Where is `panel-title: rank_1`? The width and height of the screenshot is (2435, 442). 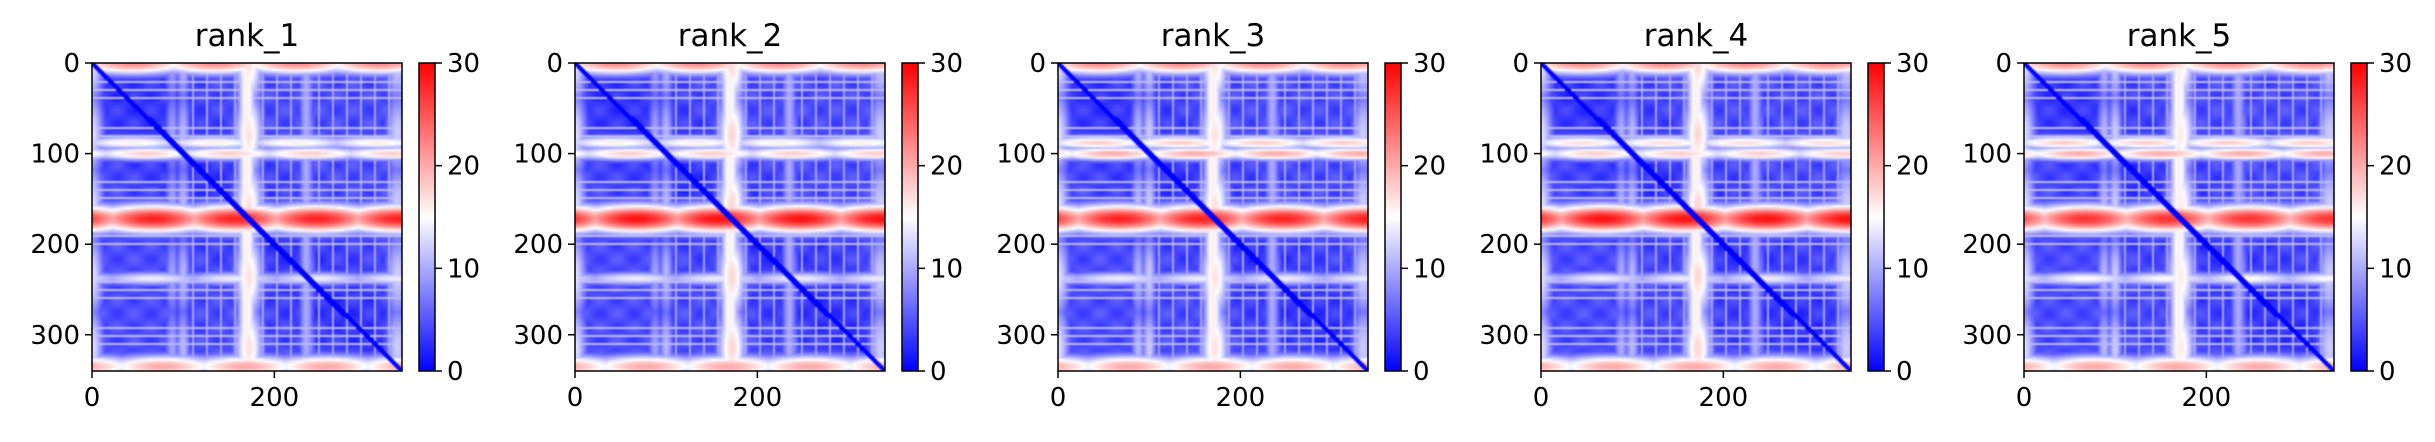 panel-title: rank_1 is located at coordinates (247, 36).